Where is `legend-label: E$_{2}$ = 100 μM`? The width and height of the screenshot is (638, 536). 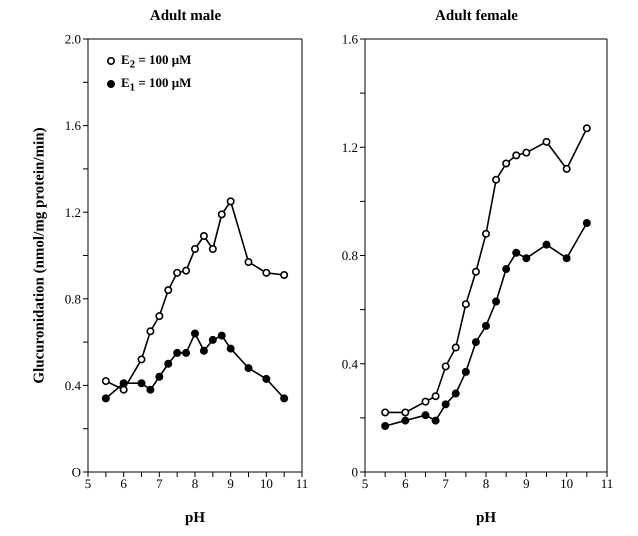
legend-label: E$_{2}$ = 100 μM is located at coordinates (156, 61).